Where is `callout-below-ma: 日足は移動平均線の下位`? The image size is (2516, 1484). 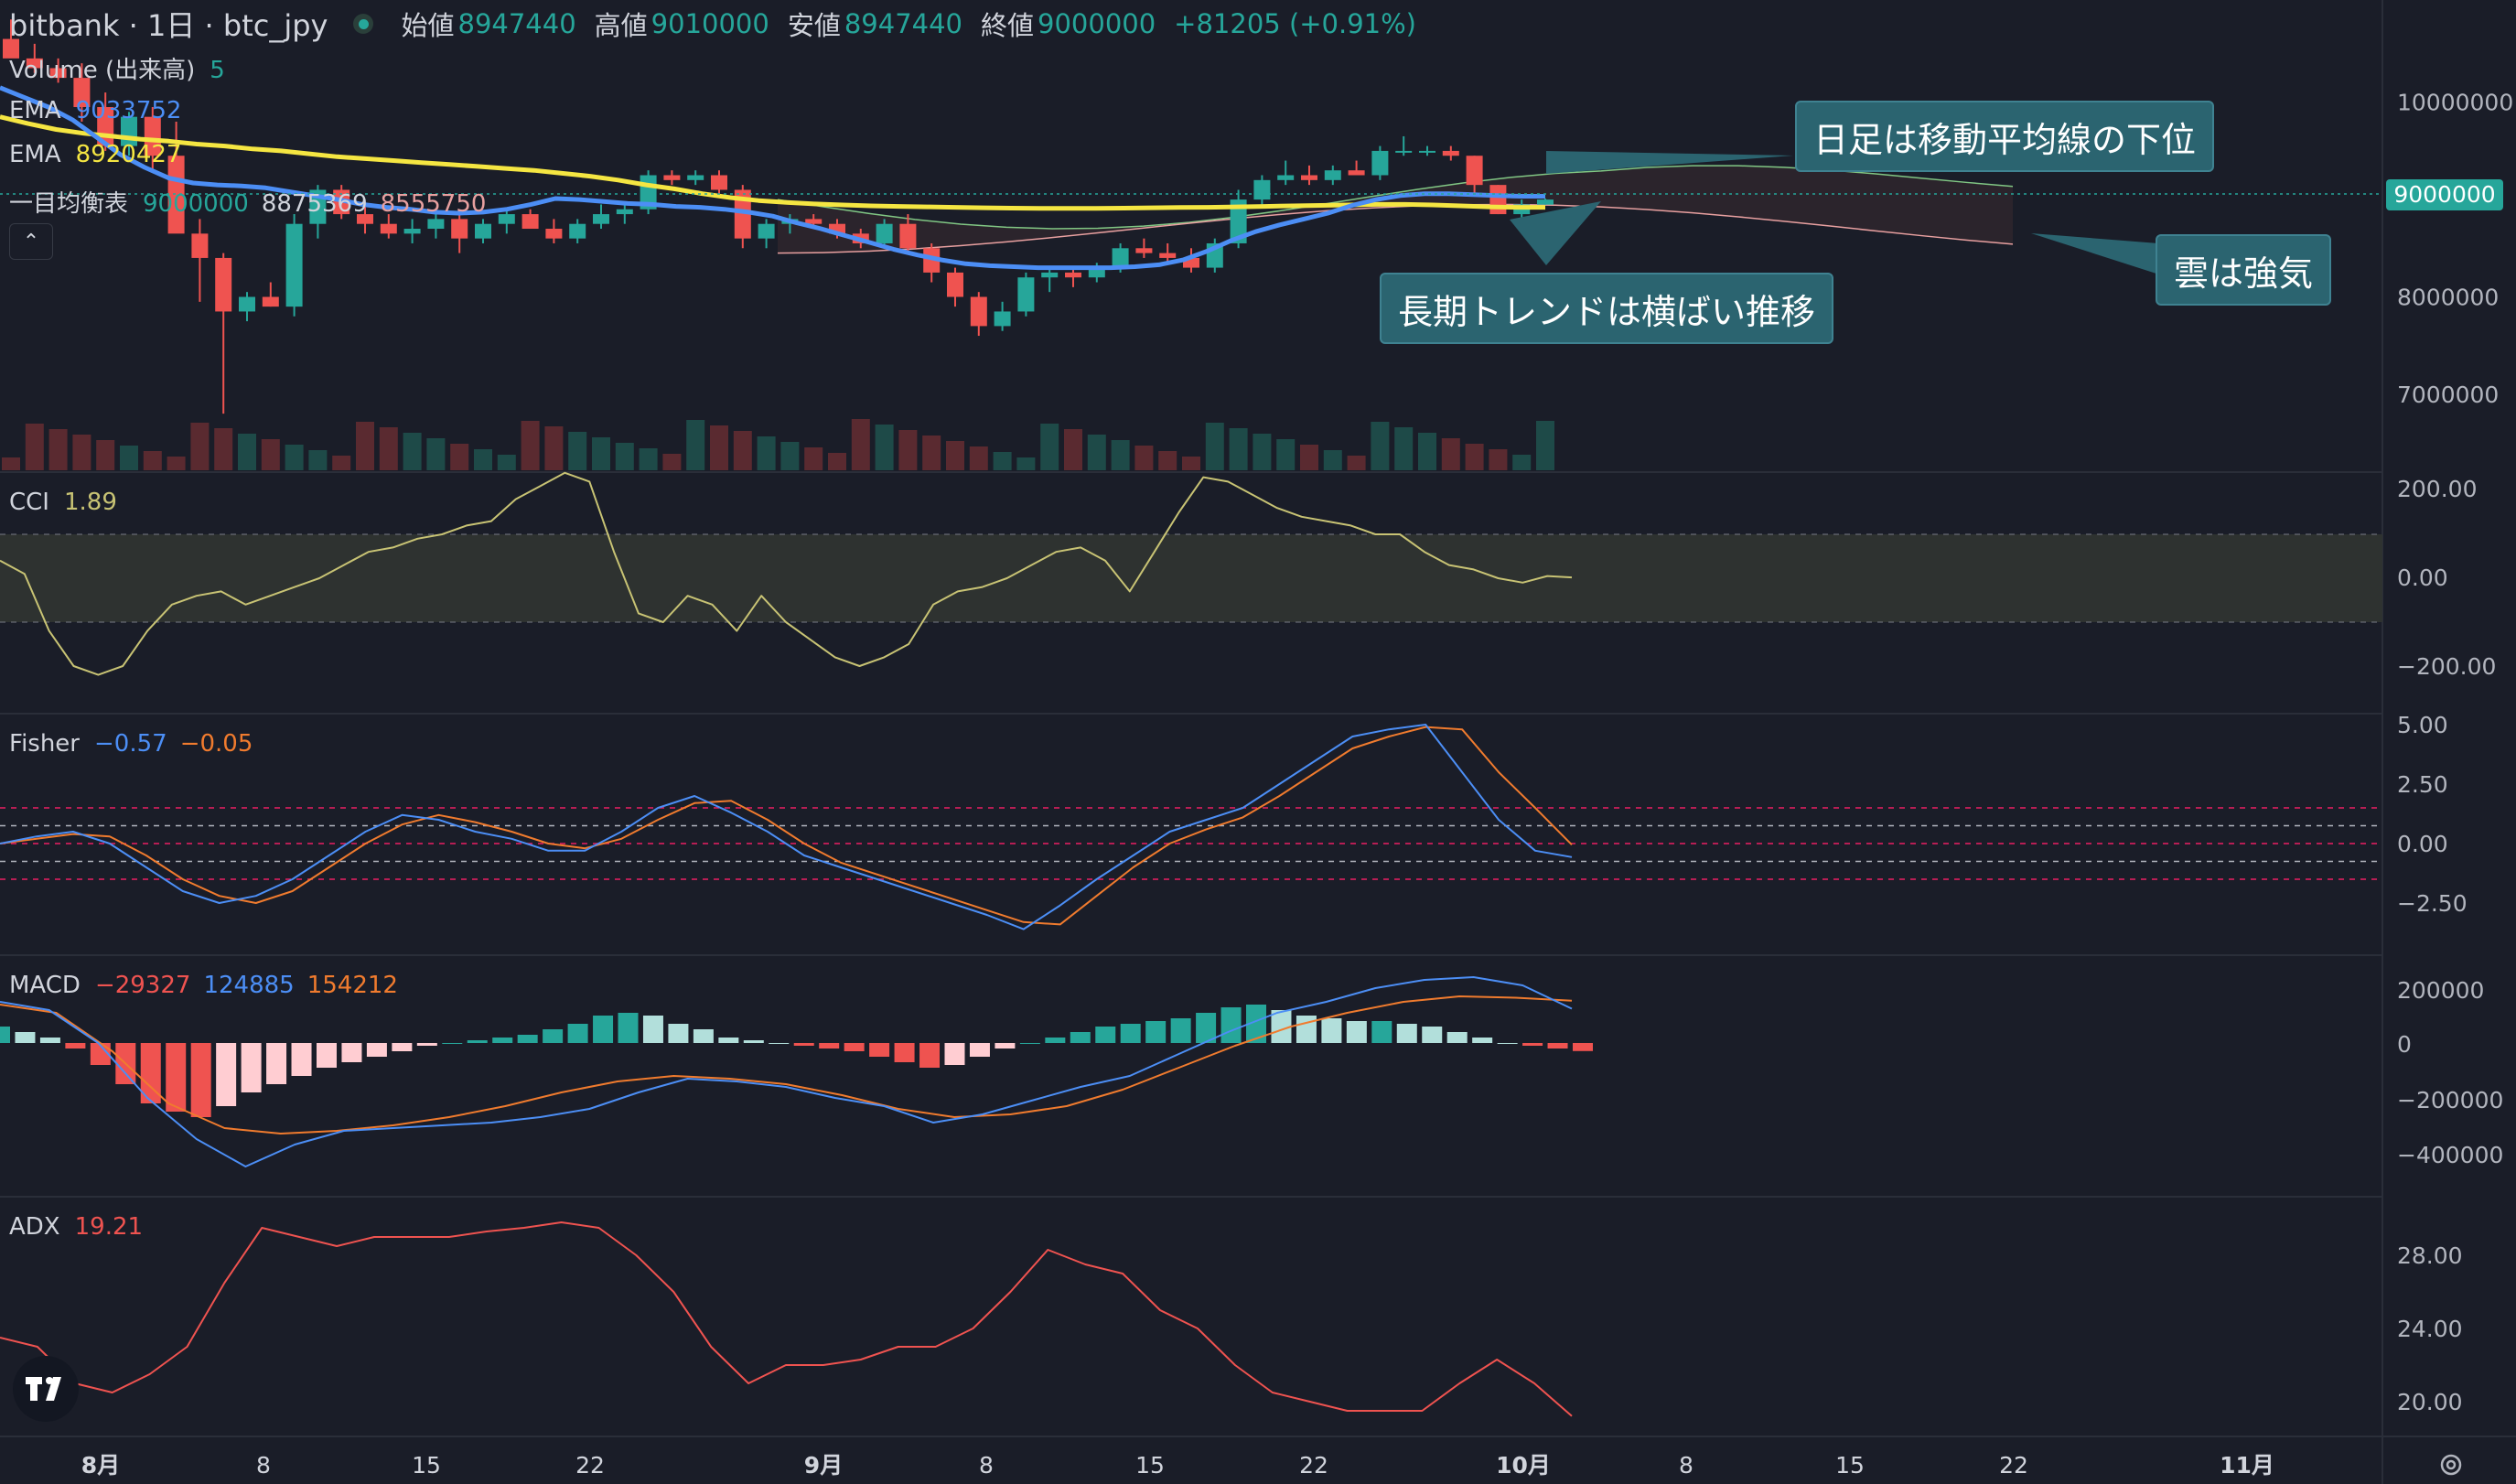
callout-below-ma: 日足は移動平均線の下位 is located at coordinates (2005, 136).